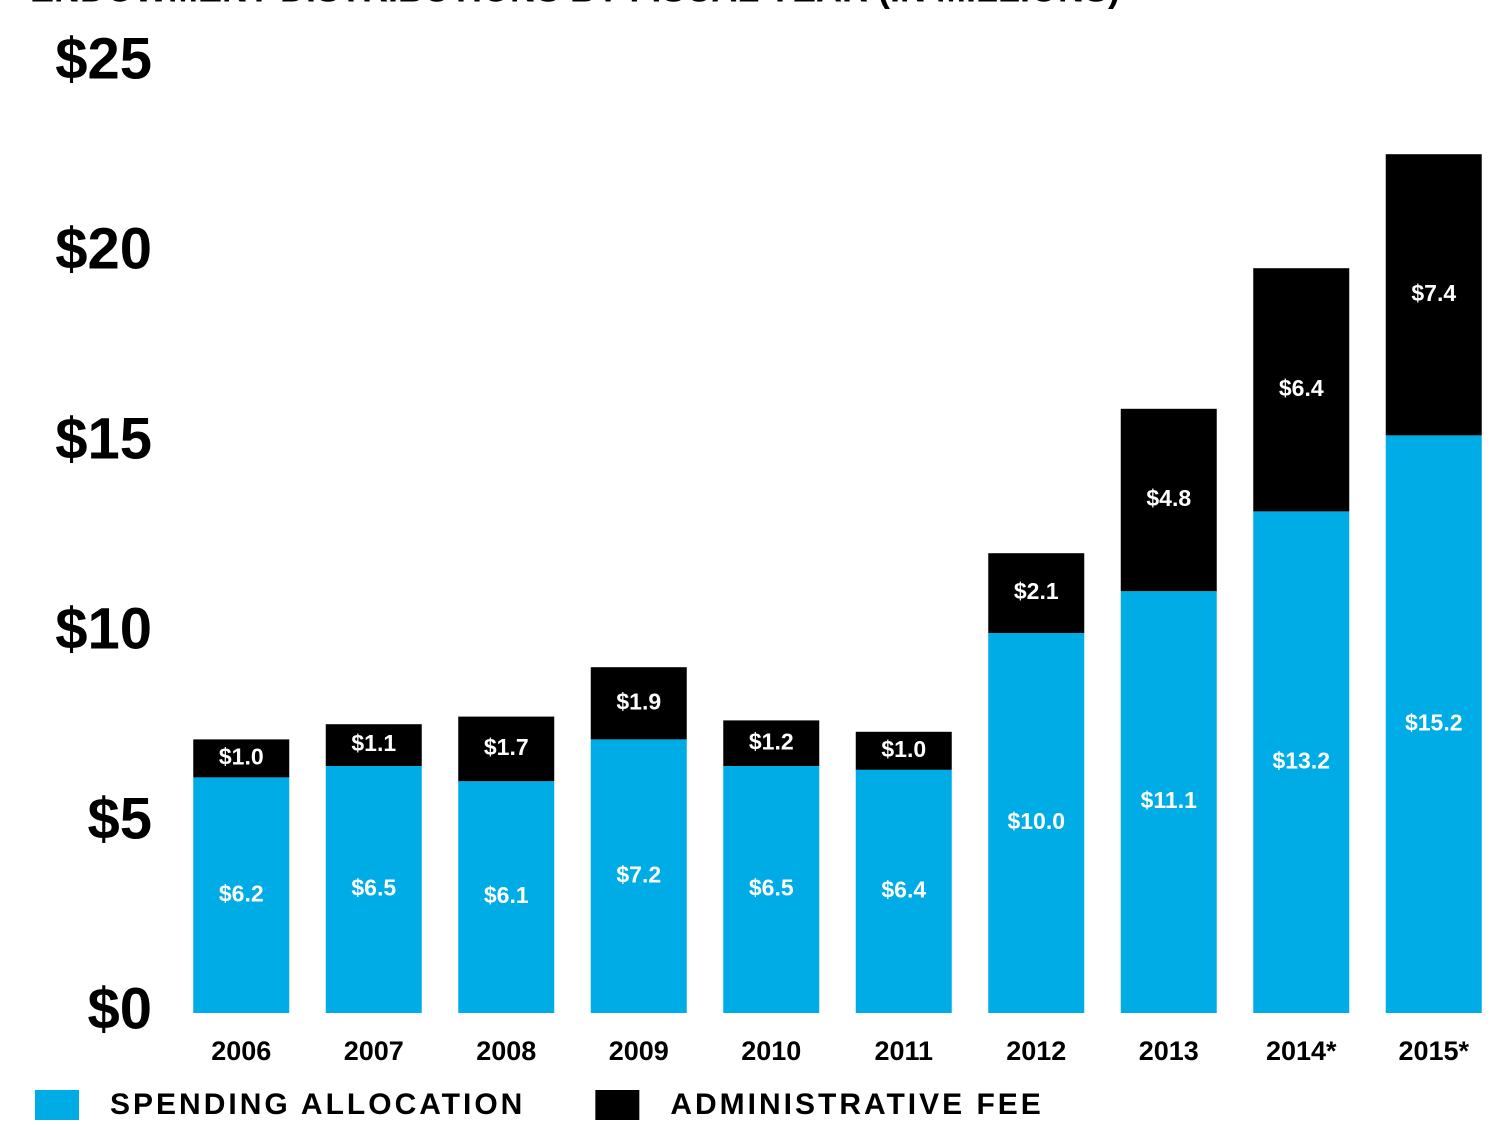  Describe the element at coordinates (903, 1051) in the screenshot. I see `x-tick-label: 2011` at that location.